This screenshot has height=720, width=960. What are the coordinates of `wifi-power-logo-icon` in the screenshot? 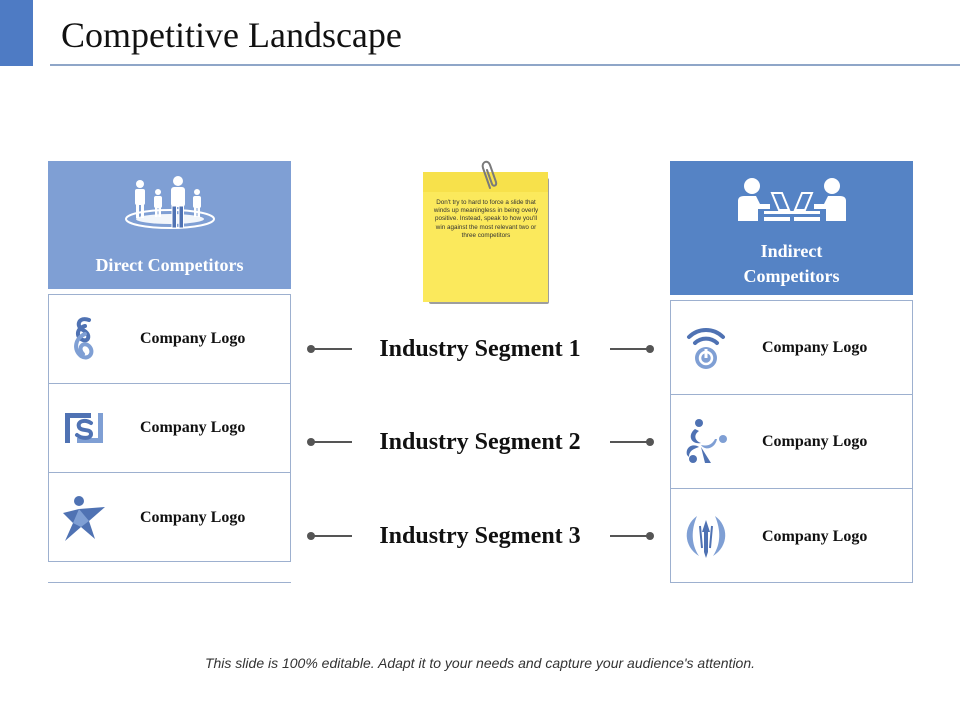 It's located at (706, 348).